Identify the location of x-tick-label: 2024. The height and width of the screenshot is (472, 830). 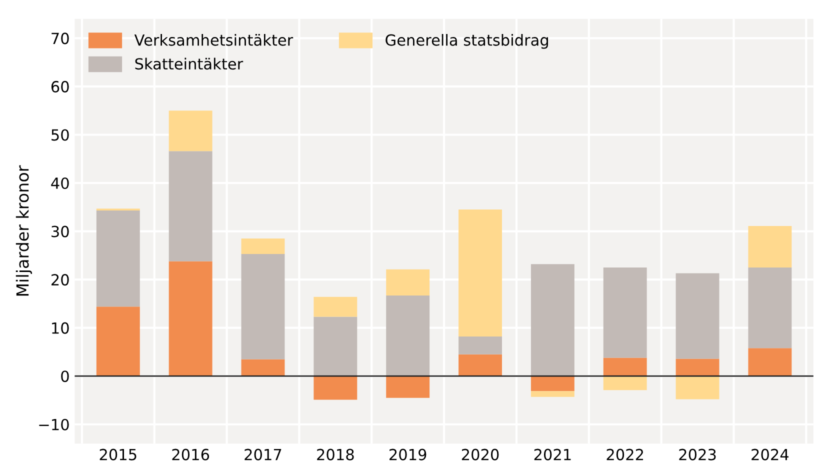
(770, 454).